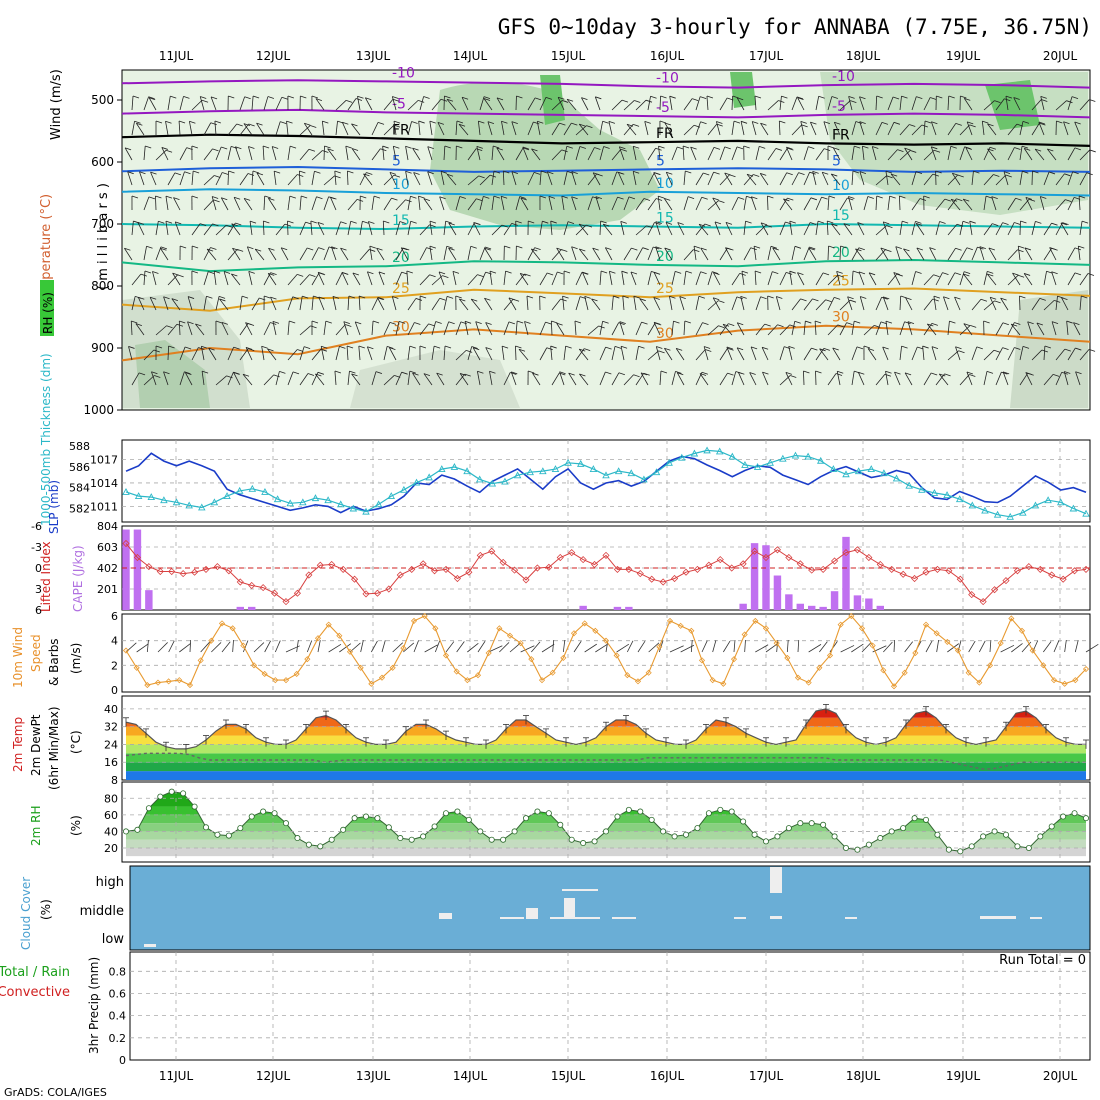 This screenshot has height=1100, width=1100. Describe the element at coordinates (665, 334) in the screenshot. I see `isotherm-label-30-1: 30` at that location.